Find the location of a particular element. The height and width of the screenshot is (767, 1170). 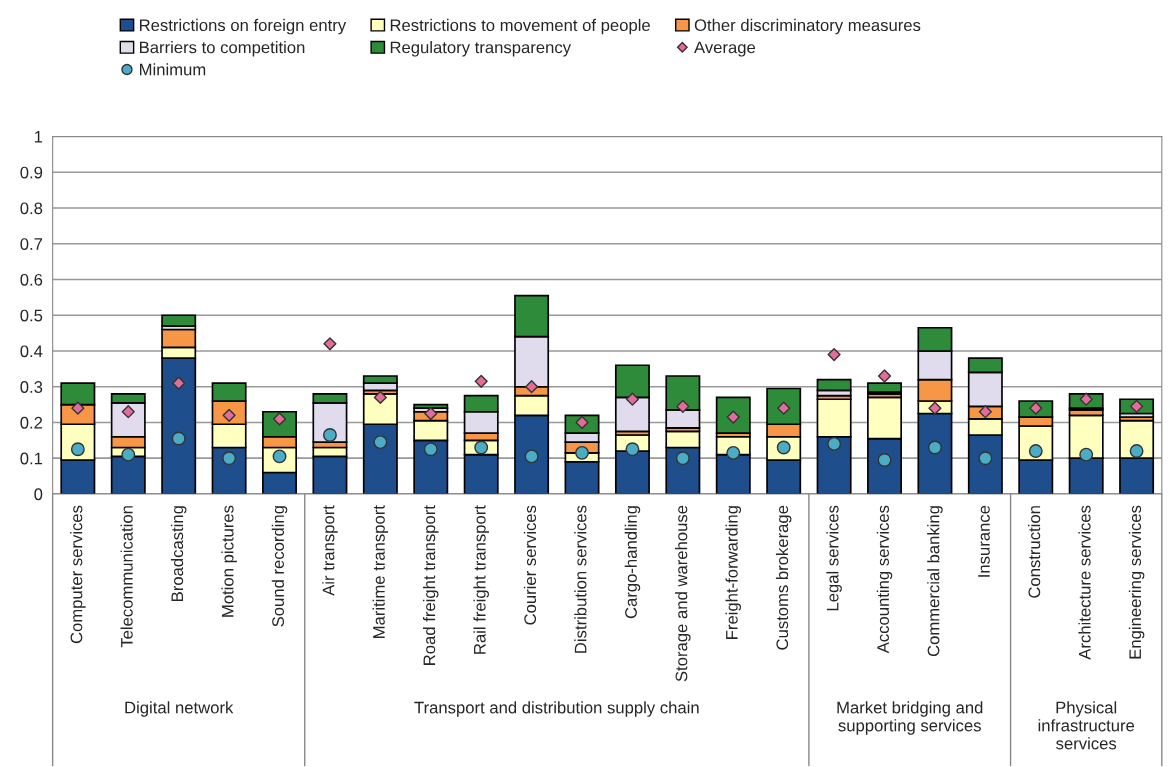

legend-label: Regulatory transparency is located at coordinates (480, 49).